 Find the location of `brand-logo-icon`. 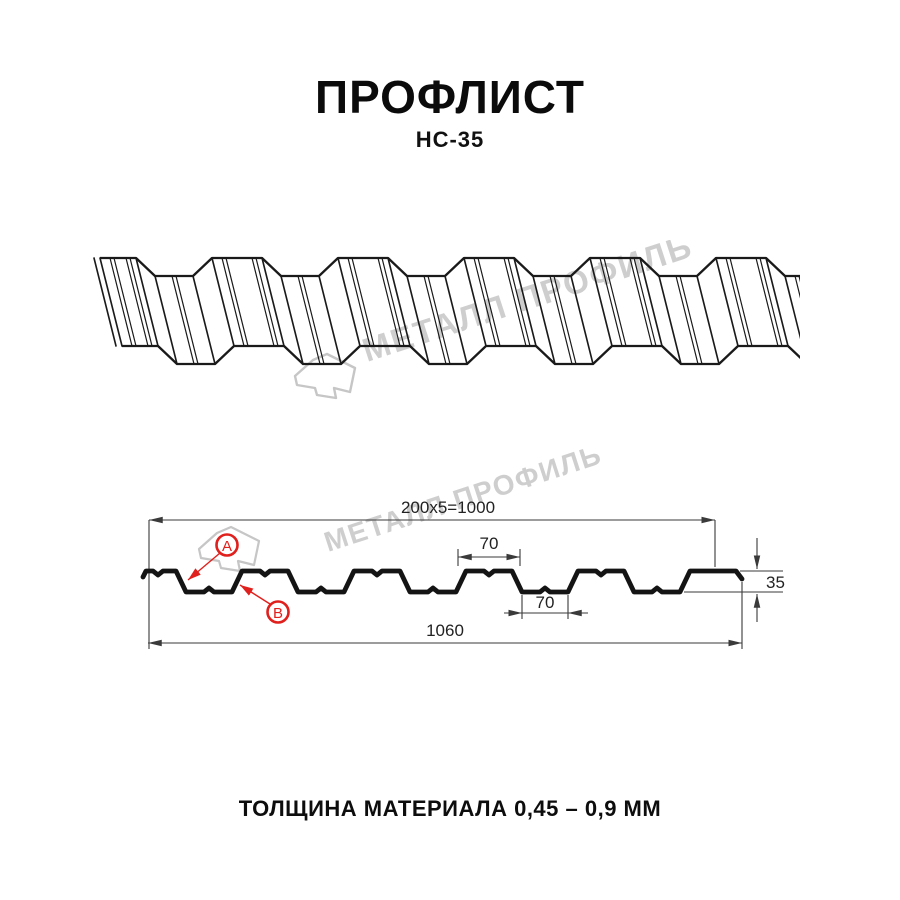

brand-logo-icon is located at coordinates (229, 549).